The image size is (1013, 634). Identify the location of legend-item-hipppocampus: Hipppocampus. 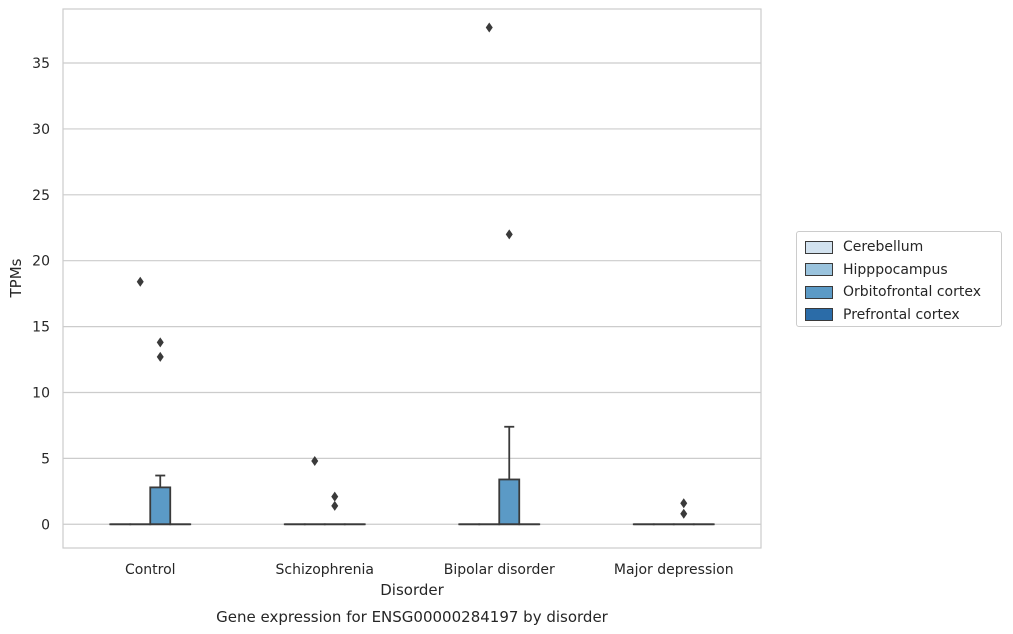
(903, 270).